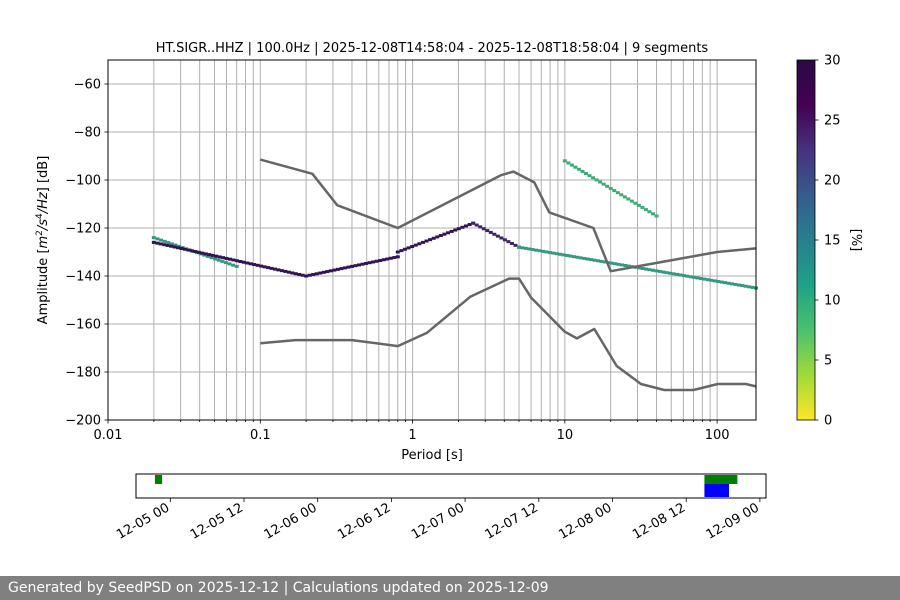 The image size is (900, 600). What do you see at coordinates (108, 435) in the screenshot?
I see `x-tick-label: 0.01` at bounding box center [108, 435].